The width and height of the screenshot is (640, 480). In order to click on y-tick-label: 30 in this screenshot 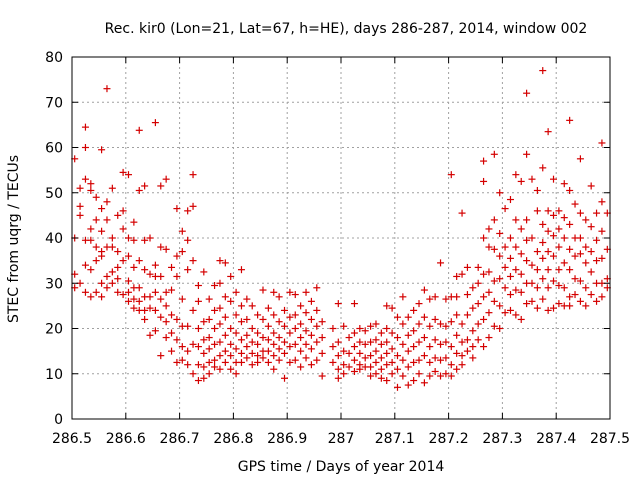, I will do `click(54, 284)`.